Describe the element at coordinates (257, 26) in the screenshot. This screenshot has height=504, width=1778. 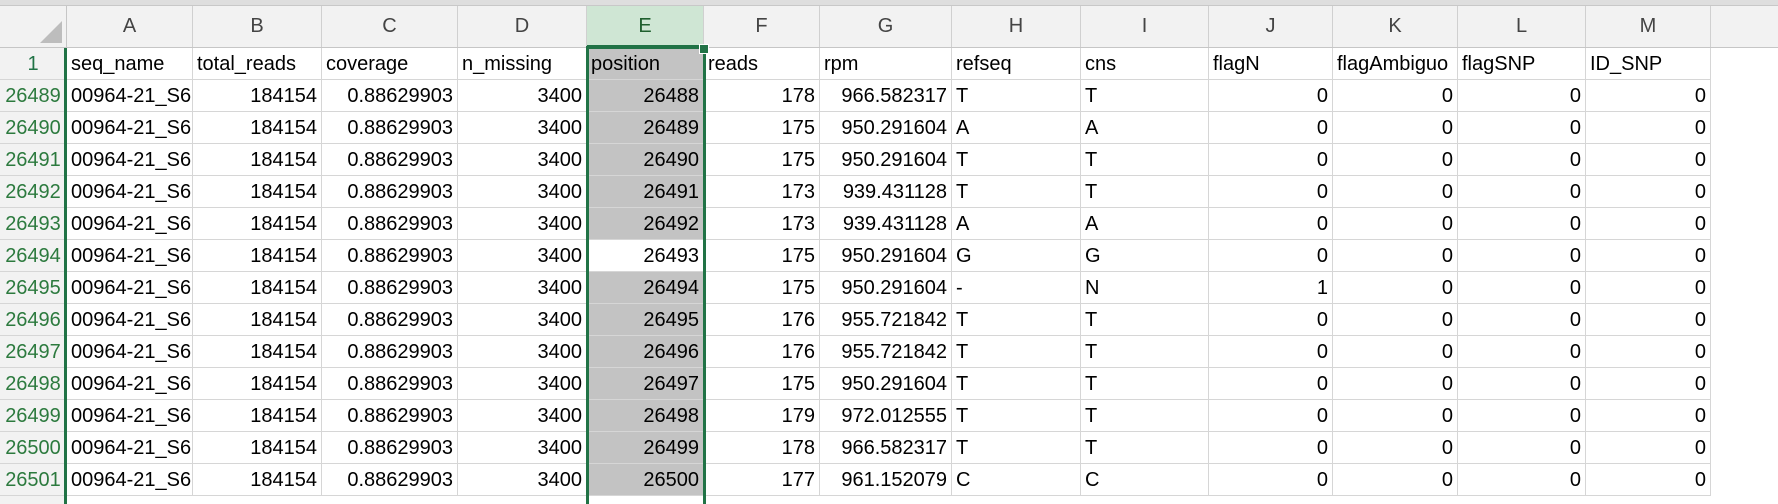
I see `column-header-b: B` at that location.